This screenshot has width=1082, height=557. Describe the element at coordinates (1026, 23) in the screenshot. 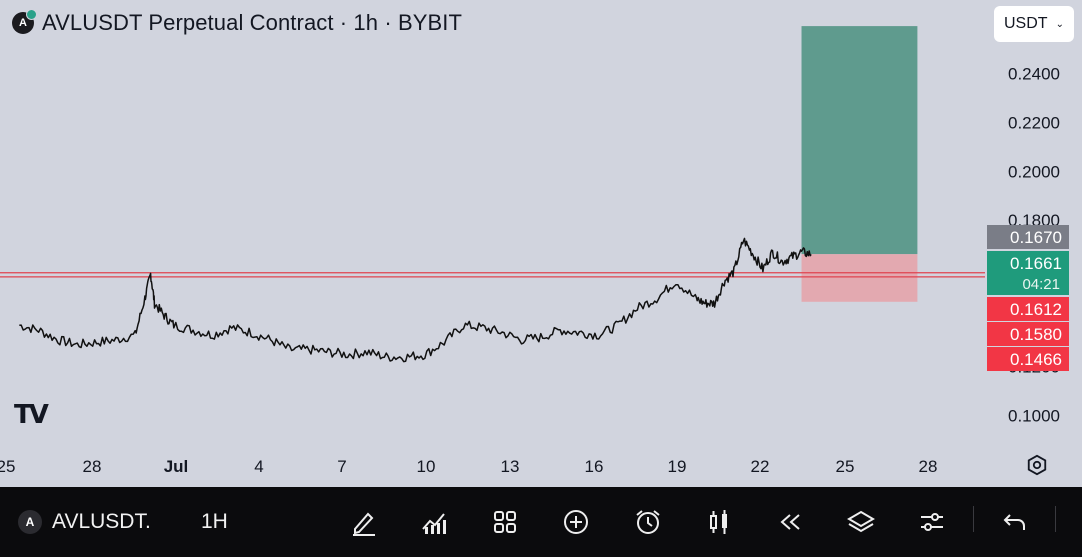

I see `currency-value: USDT` at that location.